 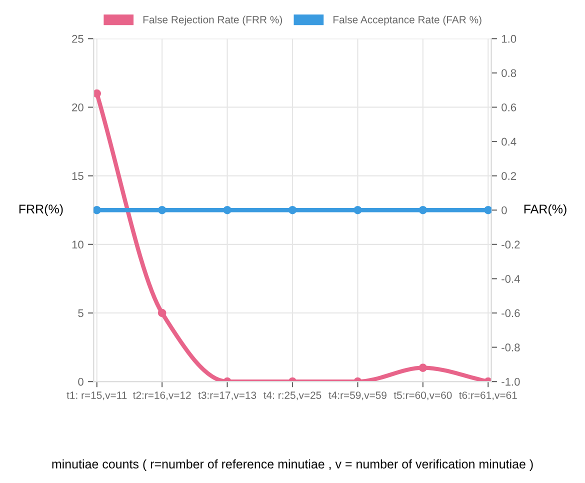 What do you see at coordinates (511, 313) in the screenshot?
I see `y2-tick-label: -0.6` at bounding box center [511, 313].